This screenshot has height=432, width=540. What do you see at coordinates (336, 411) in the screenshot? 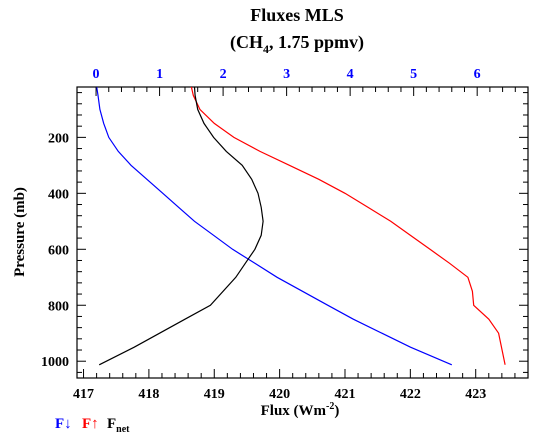
I see `x-axis-label-close: )` at bounding box center [336, 411].